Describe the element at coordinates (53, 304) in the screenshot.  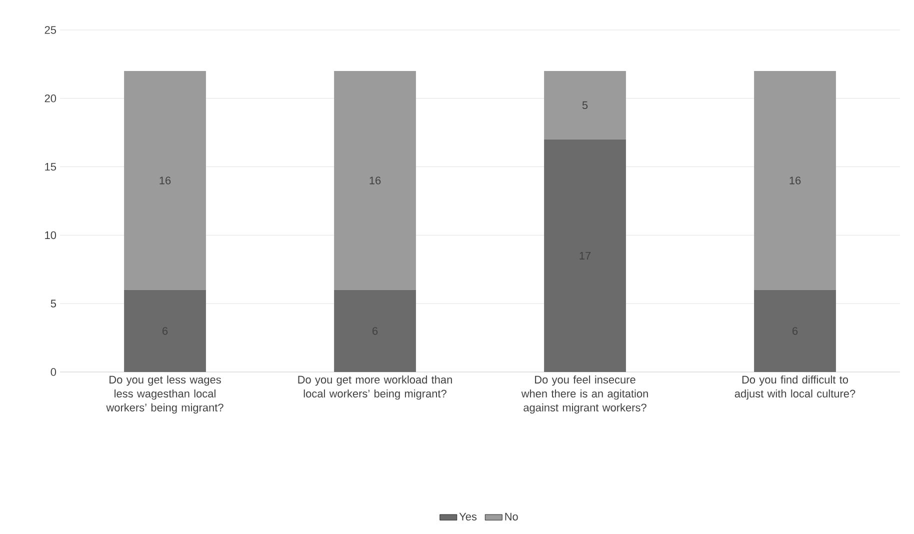
I see `y-tick-label: 5` at that location.